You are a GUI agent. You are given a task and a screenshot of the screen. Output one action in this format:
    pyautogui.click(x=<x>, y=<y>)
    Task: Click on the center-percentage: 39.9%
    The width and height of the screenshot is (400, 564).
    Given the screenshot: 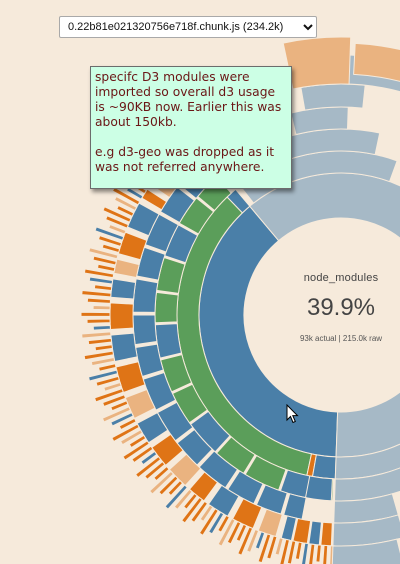 What is the action you would take?
    pyautogui.click(x=341, y=307)
    